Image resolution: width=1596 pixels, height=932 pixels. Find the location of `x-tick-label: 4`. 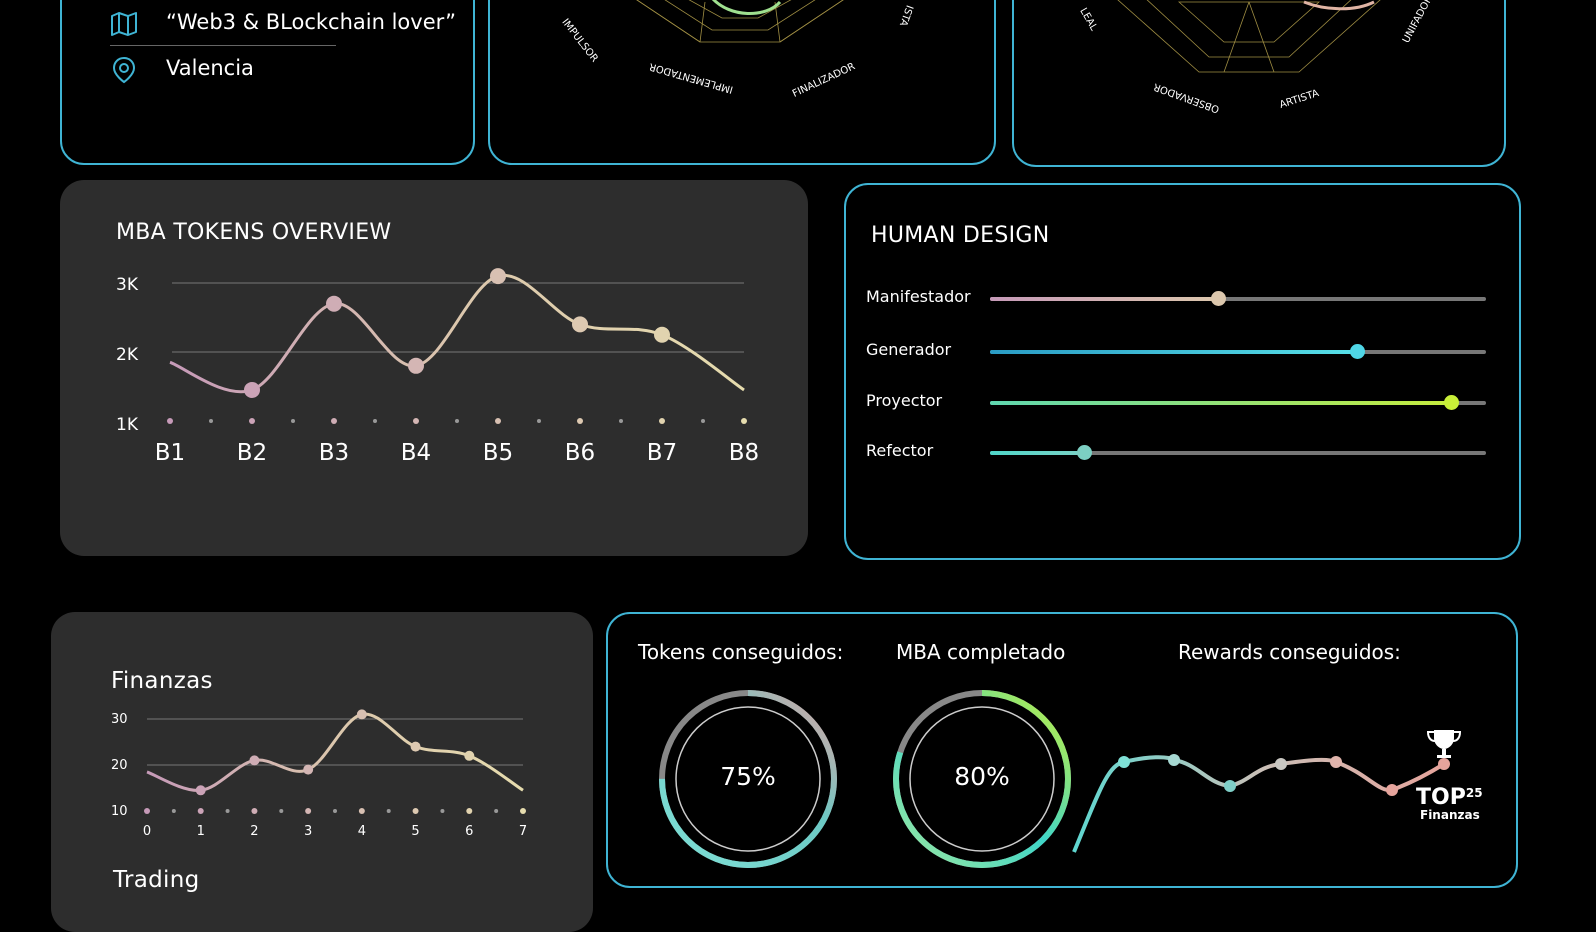

x-tick-label: 4 is located at coordinates (361, 831).